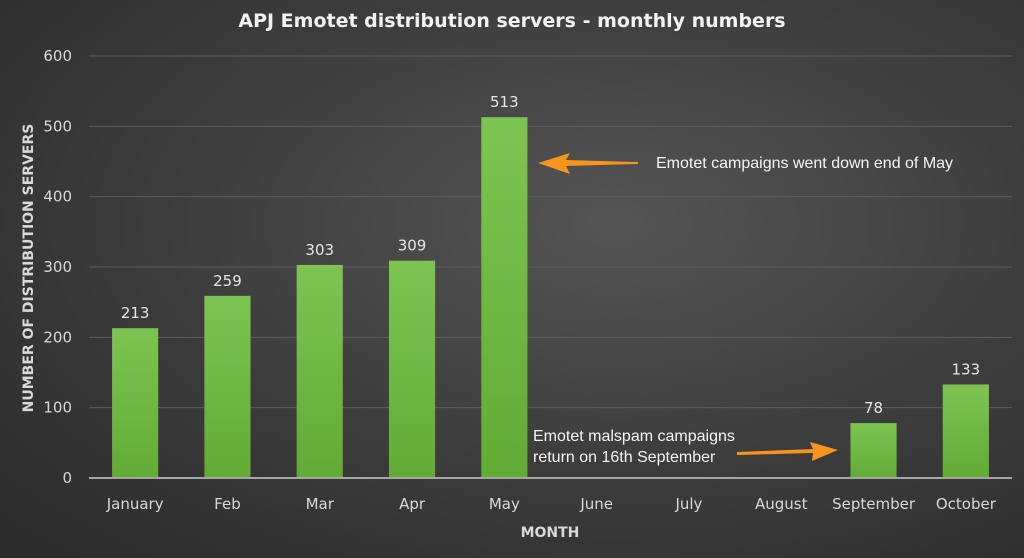 This screenshot has width=1024, height=558. I want to click on annotation-text-line2: return on 16th September, so click(624, 457).